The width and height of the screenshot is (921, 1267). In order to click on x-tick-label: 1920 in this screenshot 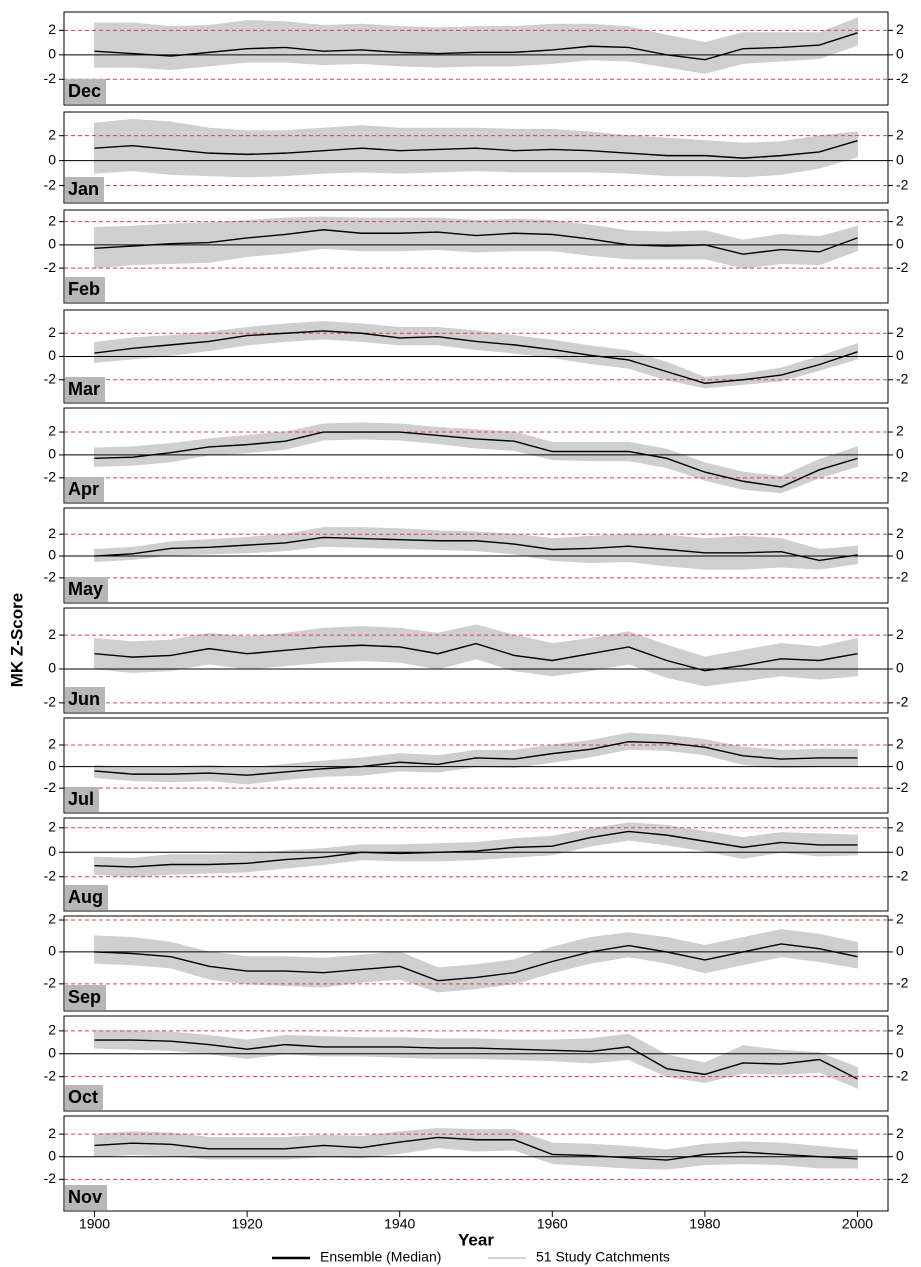, I will do `click(247, 1224)`.